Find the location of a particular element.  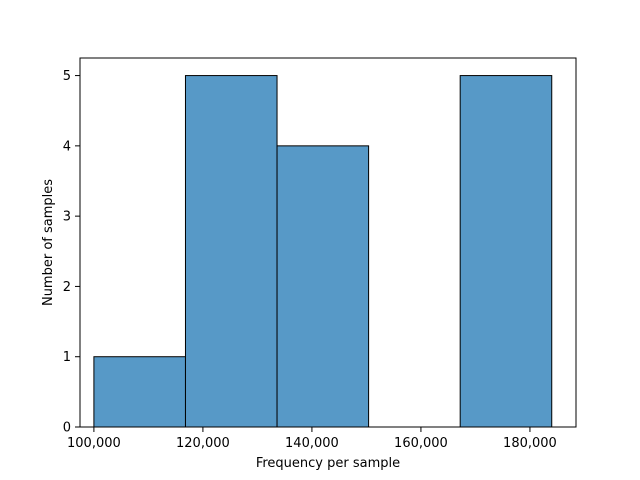

x-tick-label-4: 180,000 is located at coordinates (530, 443).